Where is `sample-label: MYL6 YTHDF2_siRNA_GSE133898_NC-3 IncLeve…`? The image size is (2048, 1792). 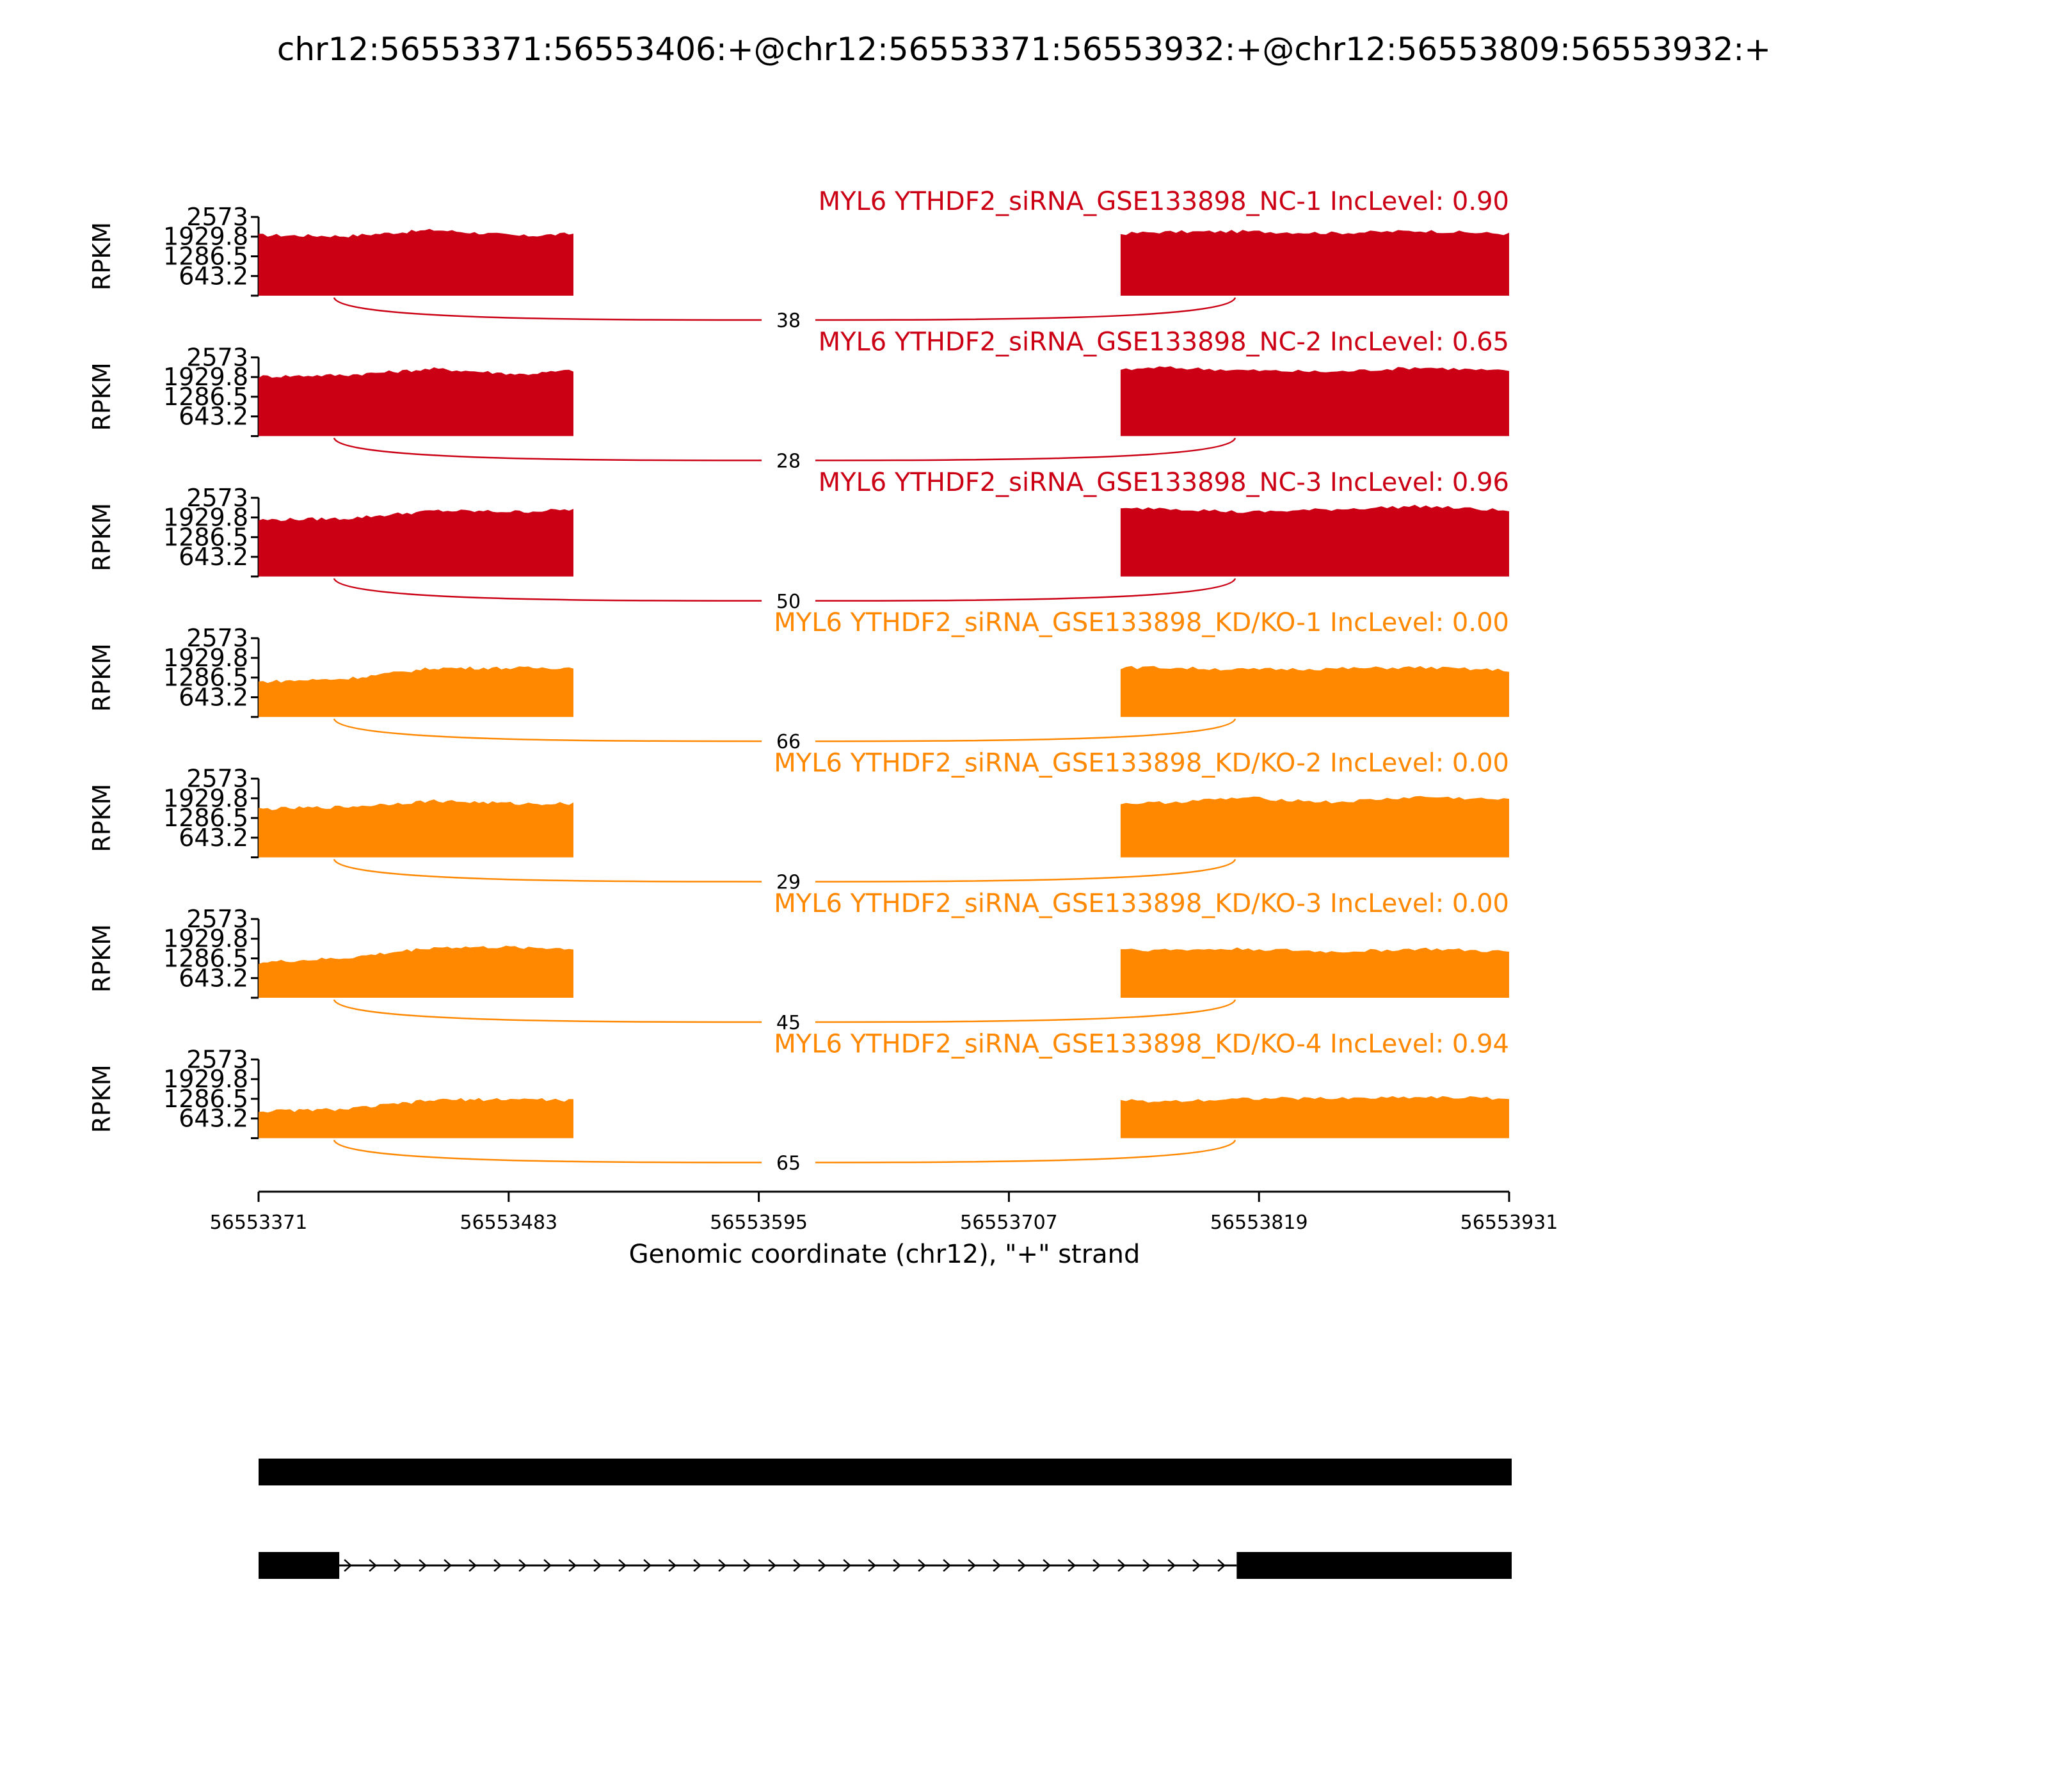 sample-label: MYL6 YTHDF2_siRNA_GSE133898_NC-3 IncLeve… is located at coordinates (1164, 482).